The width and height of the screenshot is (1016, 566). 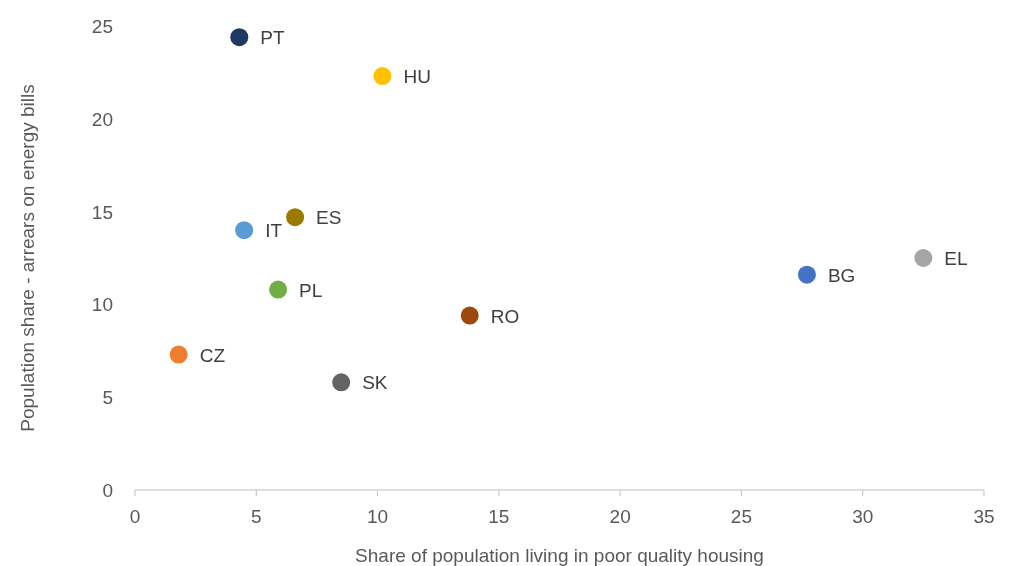 What do you see at coordinates (107, 398) in the screenshot?
I see `y-tick-label: 5` at bounding box center [107, 398].